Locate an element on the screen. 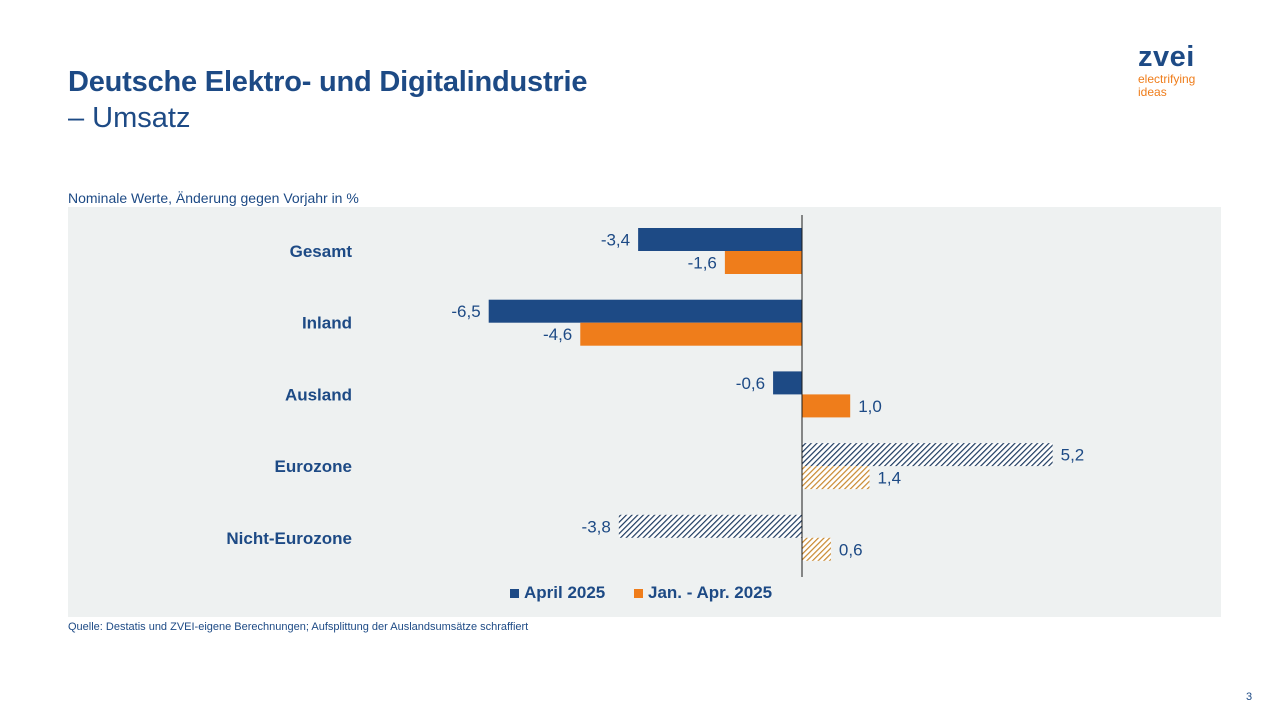  value-label: -4,6 is located at coordinates (557, 334).